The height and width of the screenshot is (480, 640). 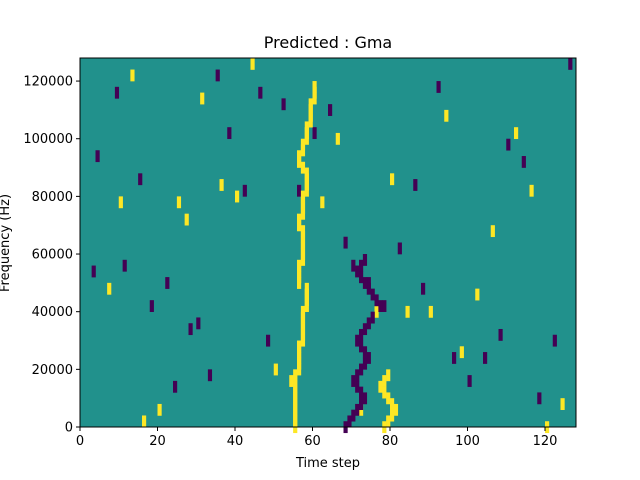 I want to click on x-tick-label: 0, so click(x=80, y=441).